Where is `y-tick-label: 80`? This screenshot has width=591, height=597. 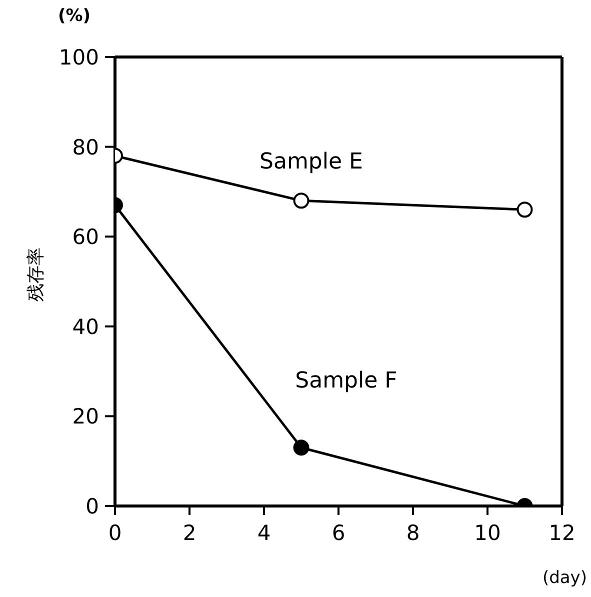
y-tick-label: 80 is located at coordinates (85, 147).